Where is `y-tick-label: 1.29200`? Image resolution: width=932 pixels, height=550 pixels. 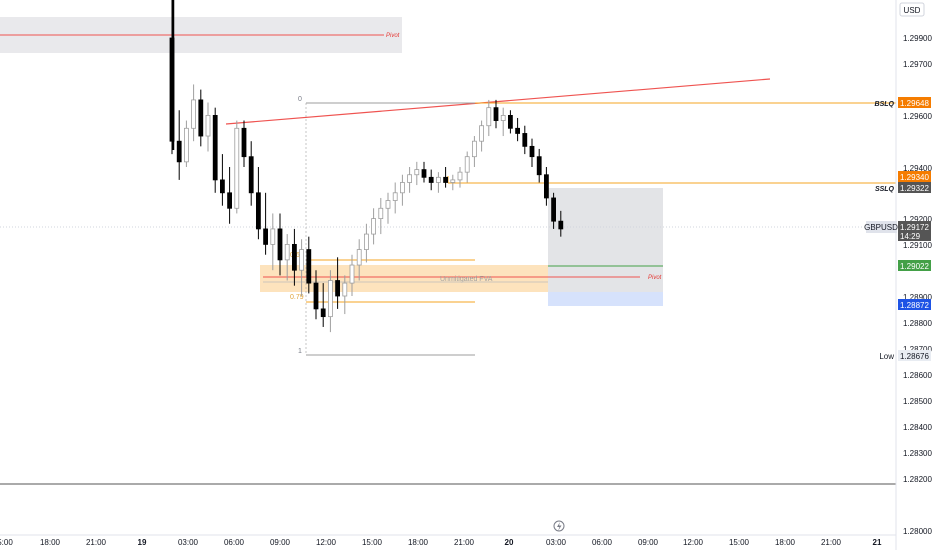 y-tick-label: 1.29200 is located at coordinates (917, 219).